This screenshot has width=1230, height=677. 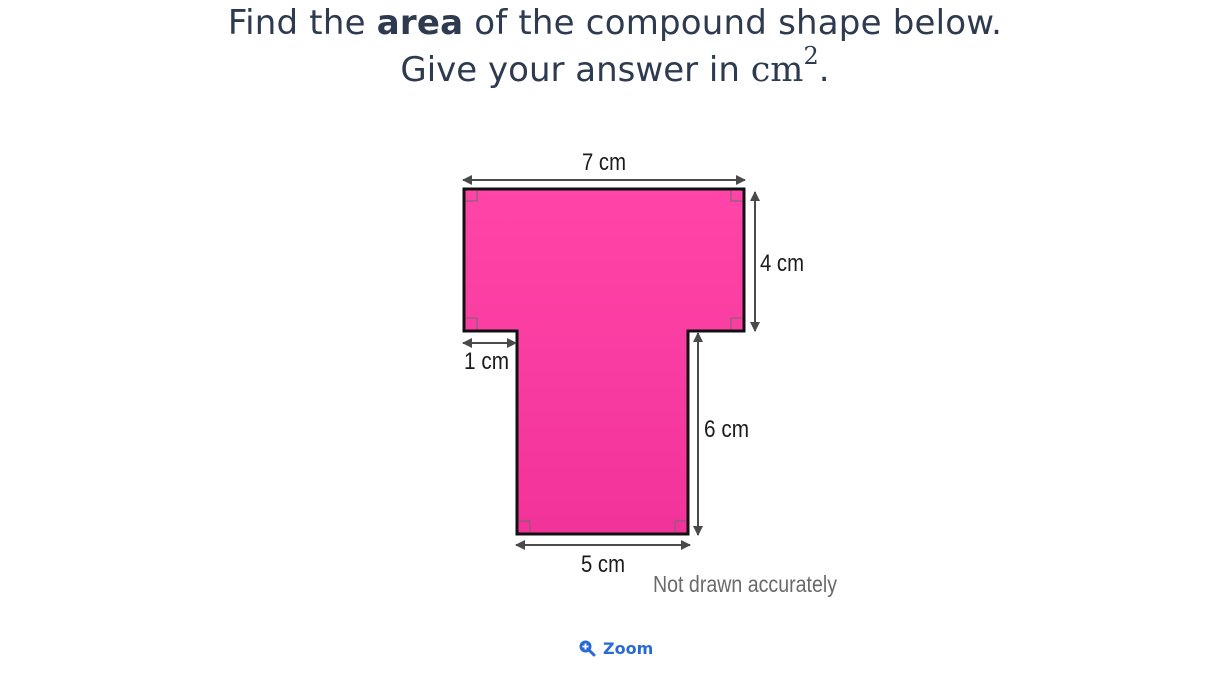 What do you see at coordinates (472, 323) in the screenshot?
I see `right-angle-mid-left` at bounding box center [472, 323].